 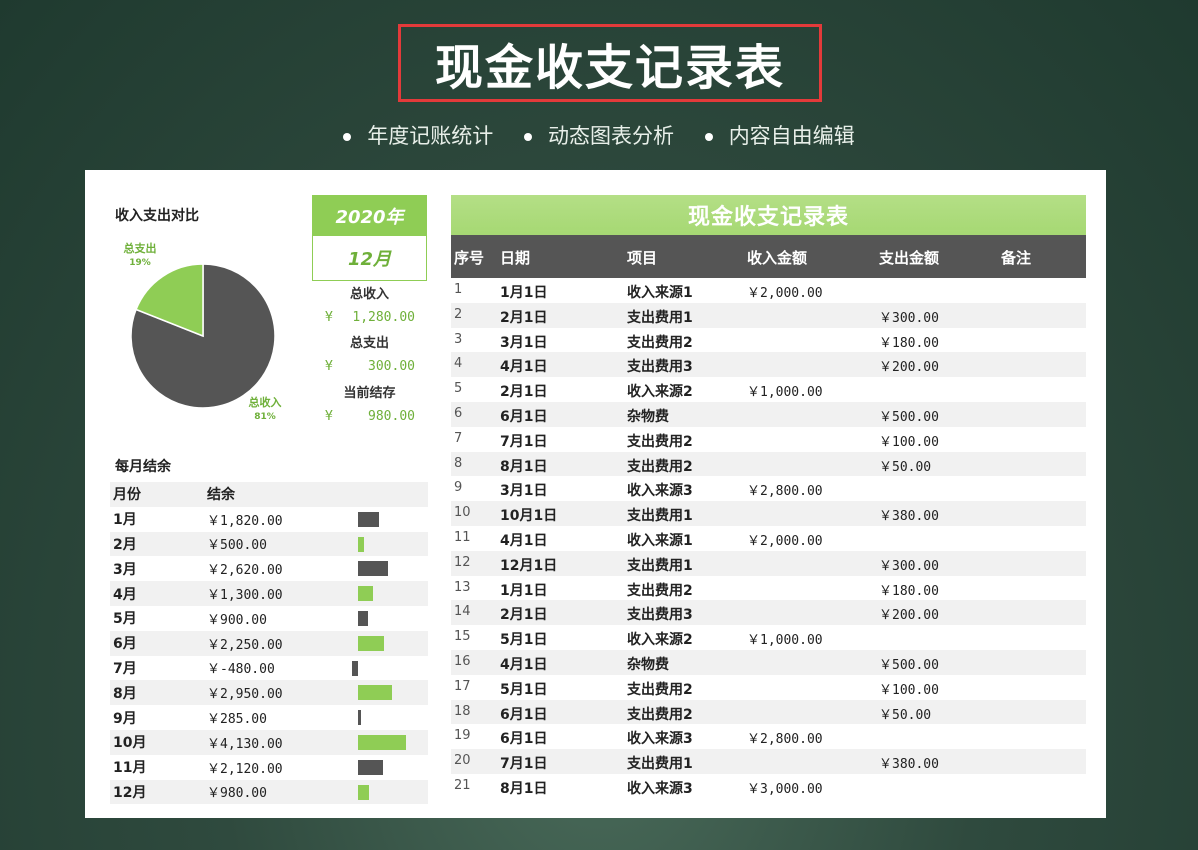 What do you see at coordinates (909, 442) in the screenshot?
I see `row-expense: ￥100.00` at bounding box center [909, 442].